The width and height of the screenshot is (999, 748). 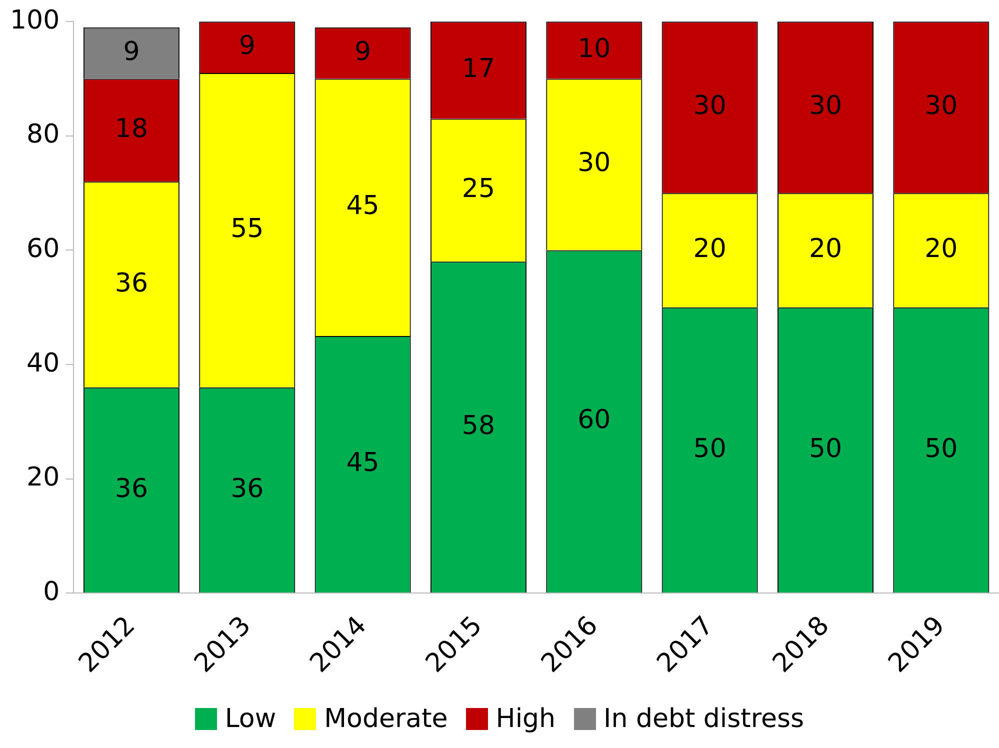 I want to click on legend-label: In debt distress, so click(x=704, y=719).